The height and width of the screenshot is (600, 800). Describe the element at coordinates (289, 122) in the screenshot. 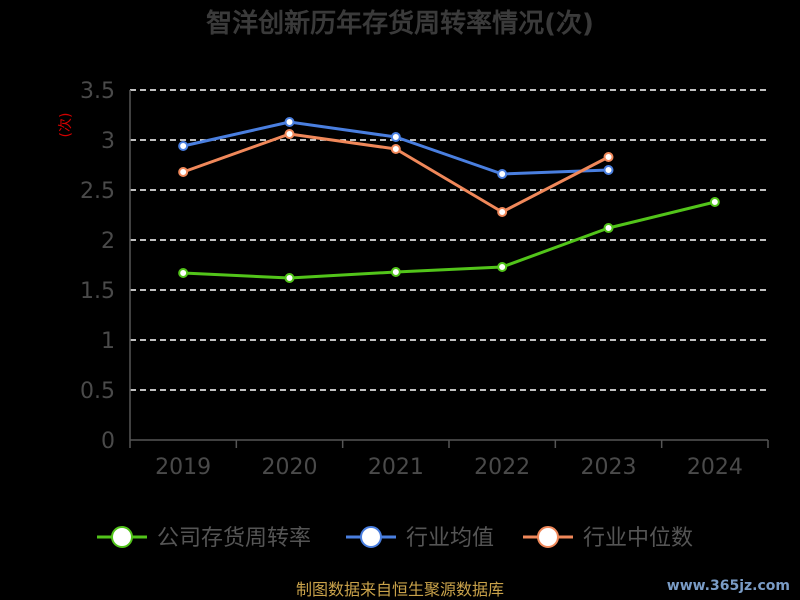

I see `series-2-point-2020` at that location.